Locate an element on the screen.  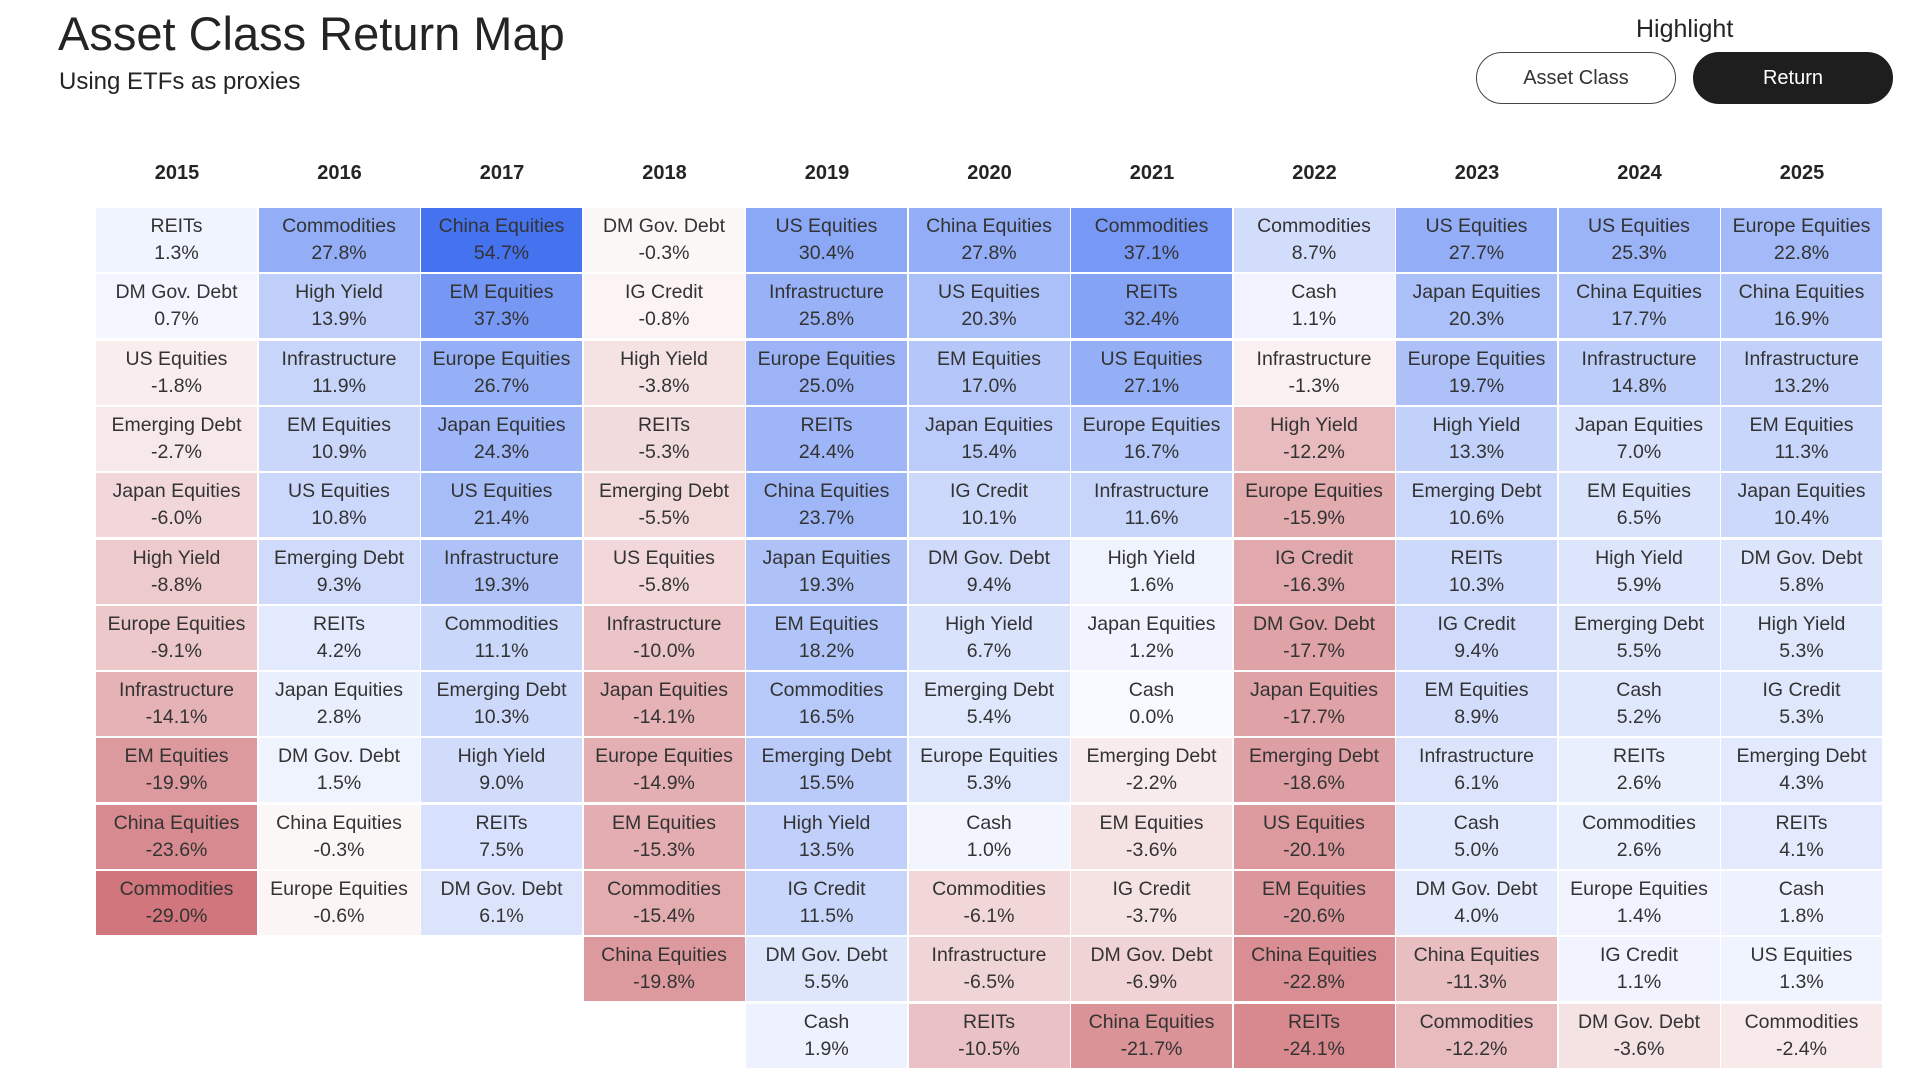
return-value: 0.7% is located at coordinates (176, 319).